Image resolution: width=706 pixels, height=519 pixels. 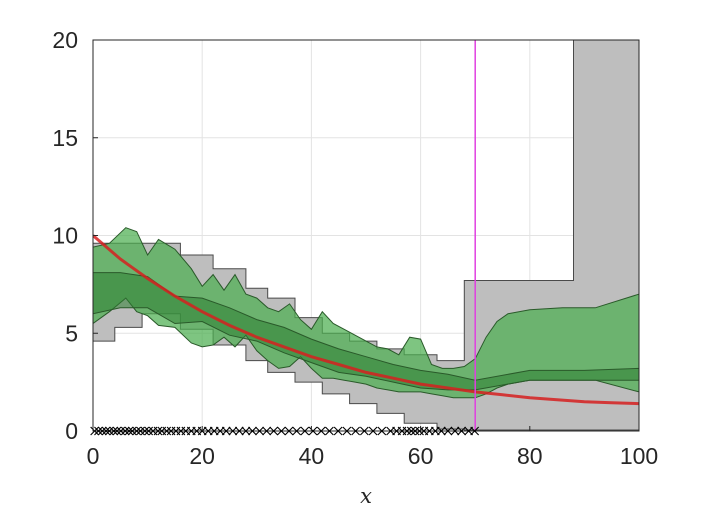 I want to click on y-tick-label: 0, so click(x=71, y=431).